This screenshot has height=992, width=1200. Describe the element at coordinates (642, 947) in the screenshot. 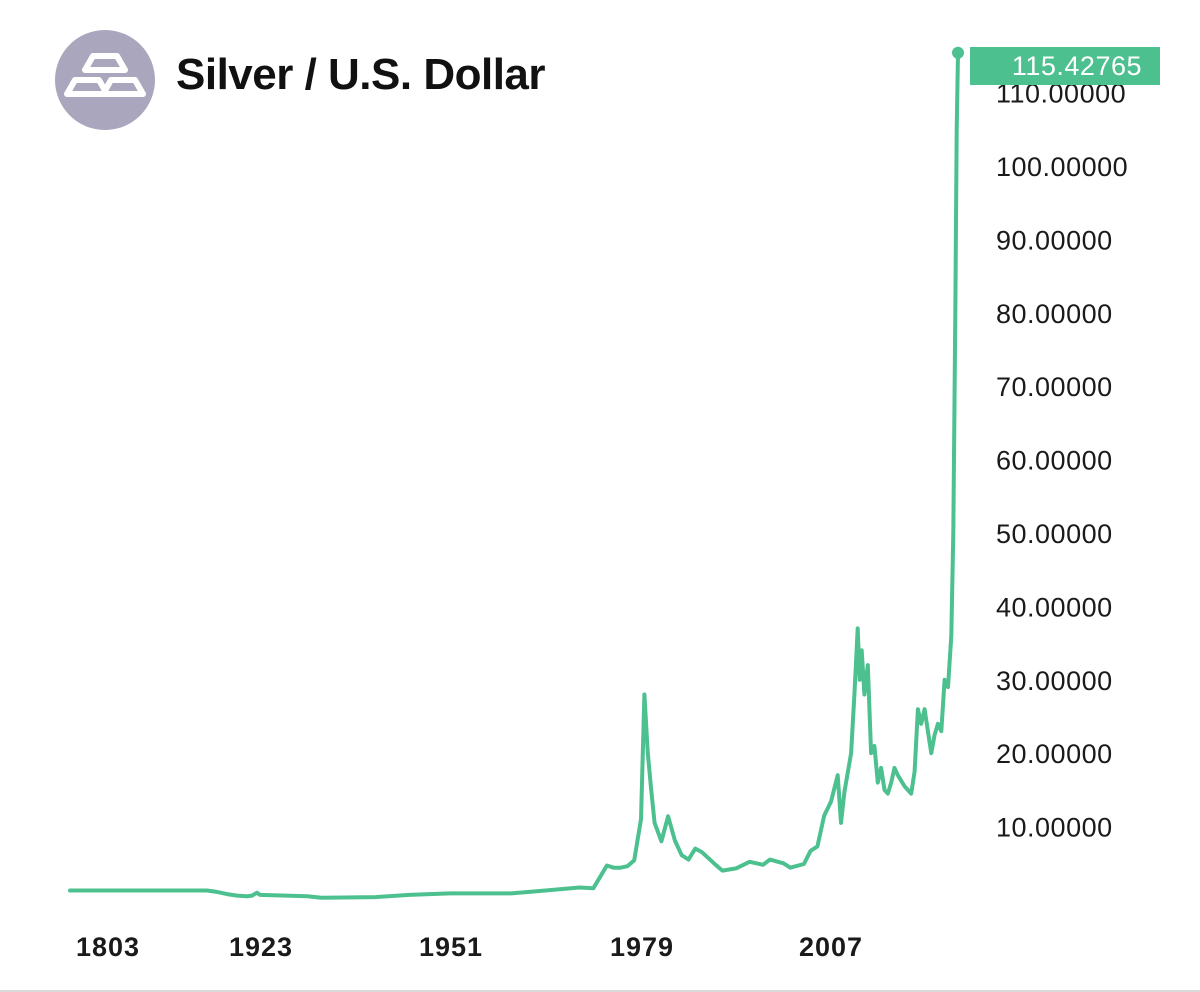

I see `x-tick-label: 1979` at that location.